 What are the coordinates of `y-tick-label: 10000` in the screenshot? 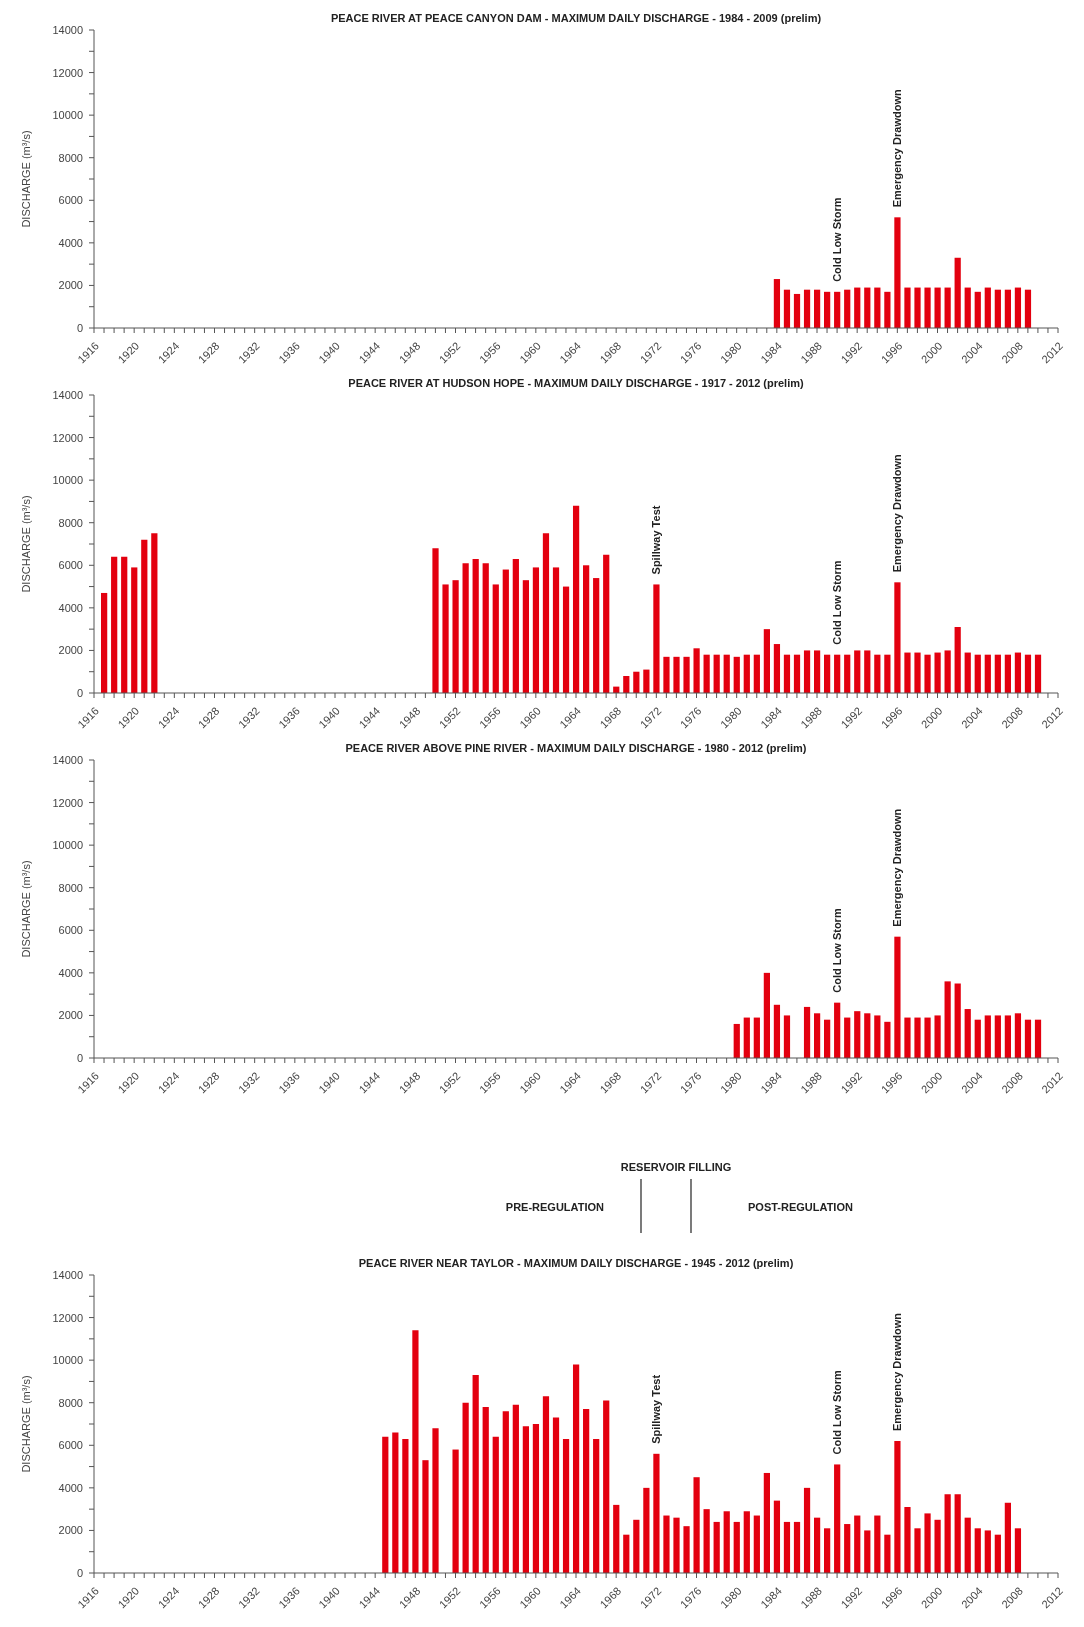 It's located at (67, 845).